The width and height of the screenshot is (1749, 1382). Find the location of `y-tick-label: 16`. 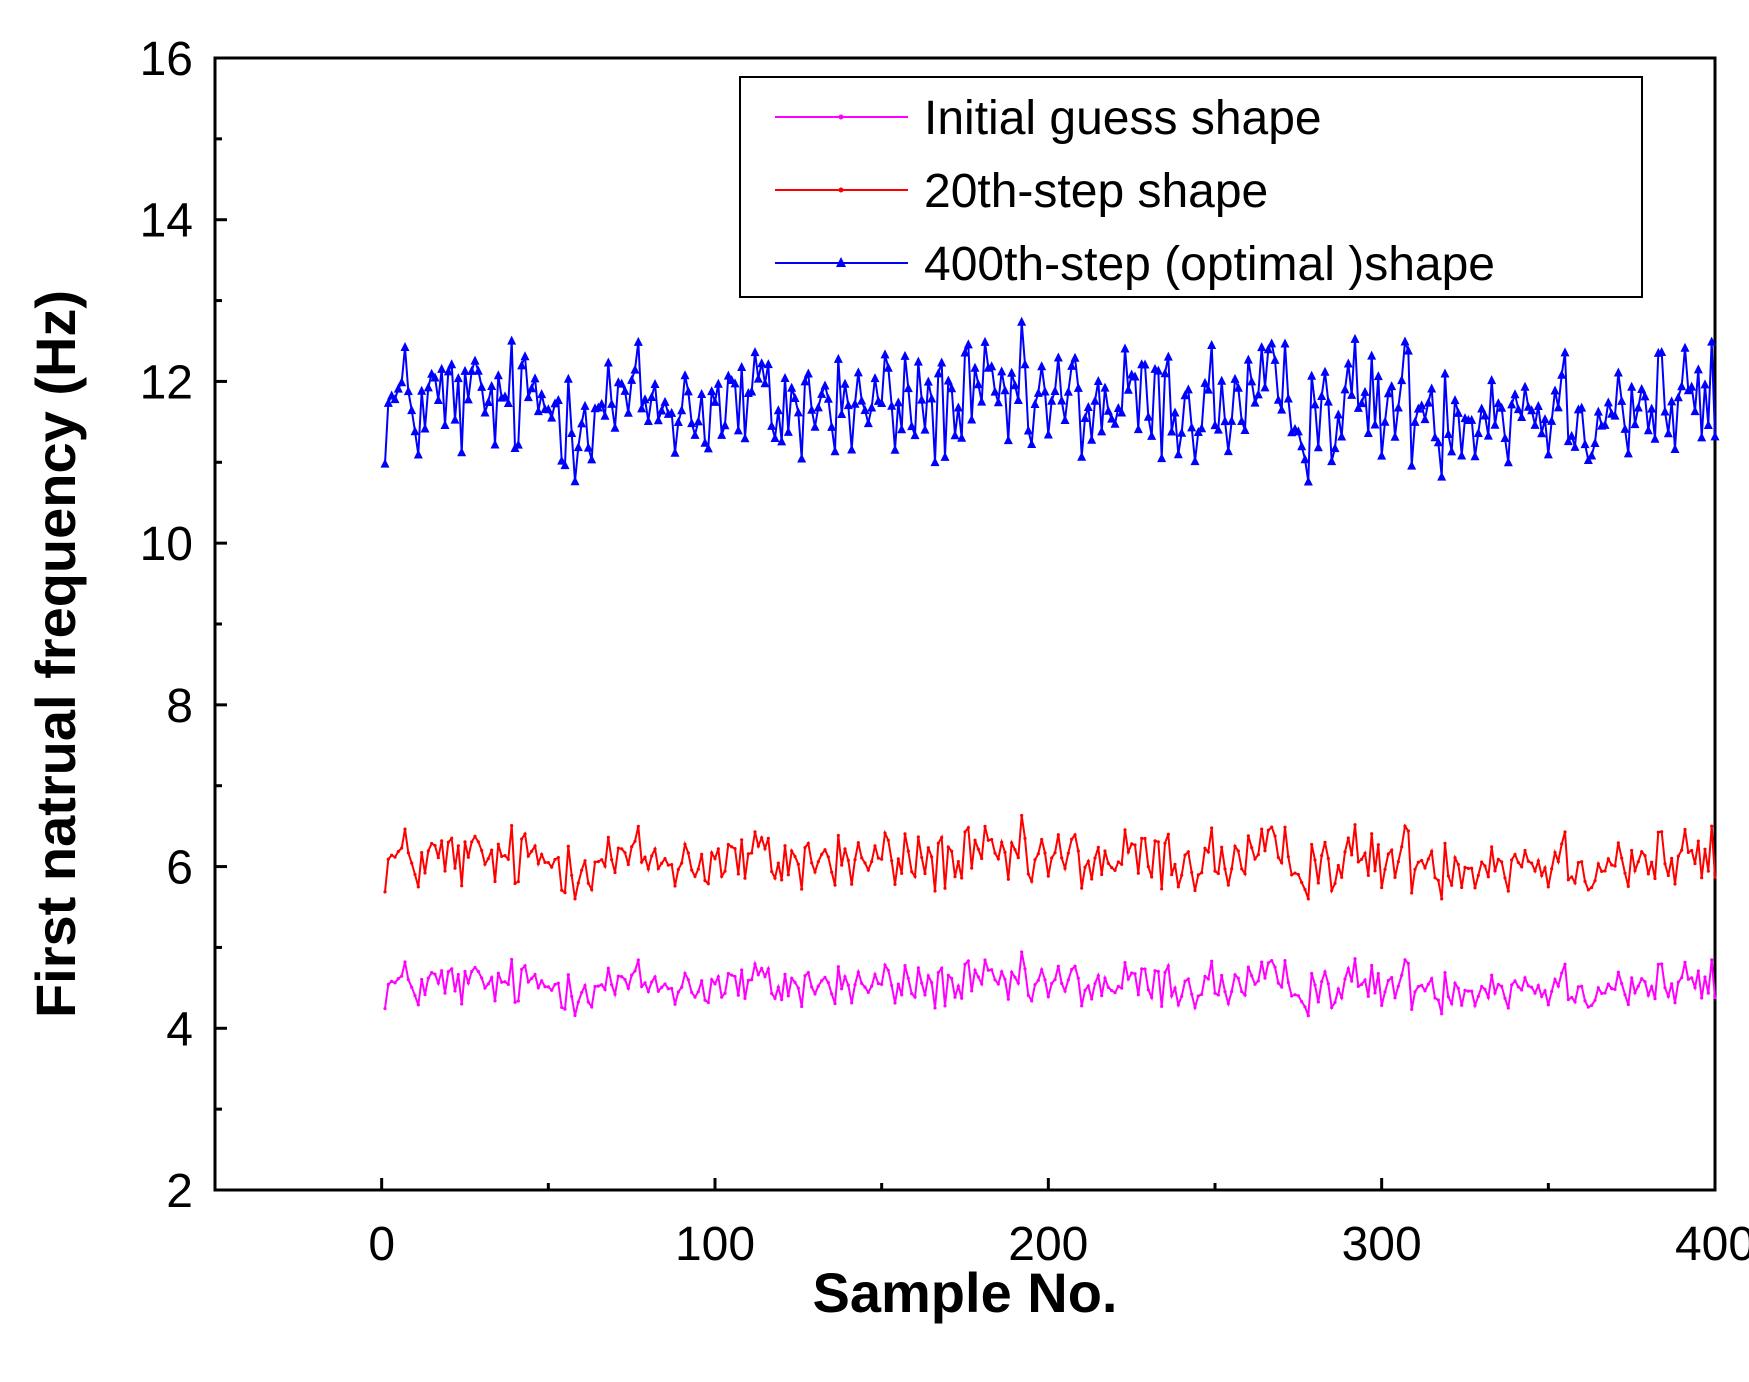

y-tick-label: 16 is located at coordinates (166, 59).